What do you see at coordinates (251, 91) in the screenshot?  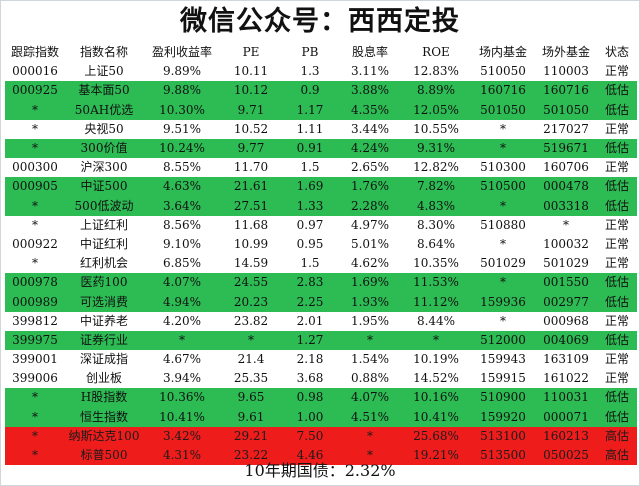 I see `cell-pe: 10.12` at bounding box center [251, 91].